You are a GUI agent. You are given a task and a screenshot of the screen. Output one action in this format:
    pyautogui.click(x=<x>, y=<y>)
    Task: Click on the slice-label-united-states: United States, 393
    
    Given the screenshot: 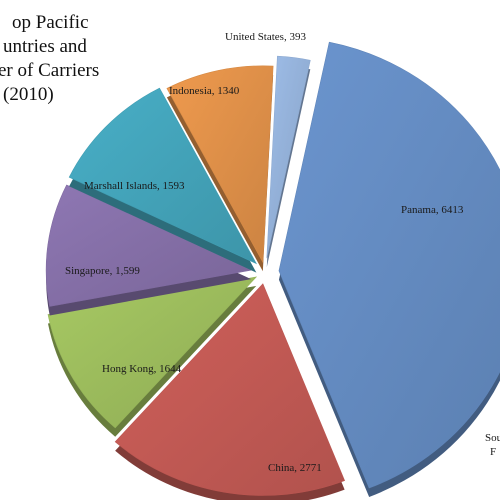 What is the action you would take?
    pyautogui.click(x=265, y=37)
    